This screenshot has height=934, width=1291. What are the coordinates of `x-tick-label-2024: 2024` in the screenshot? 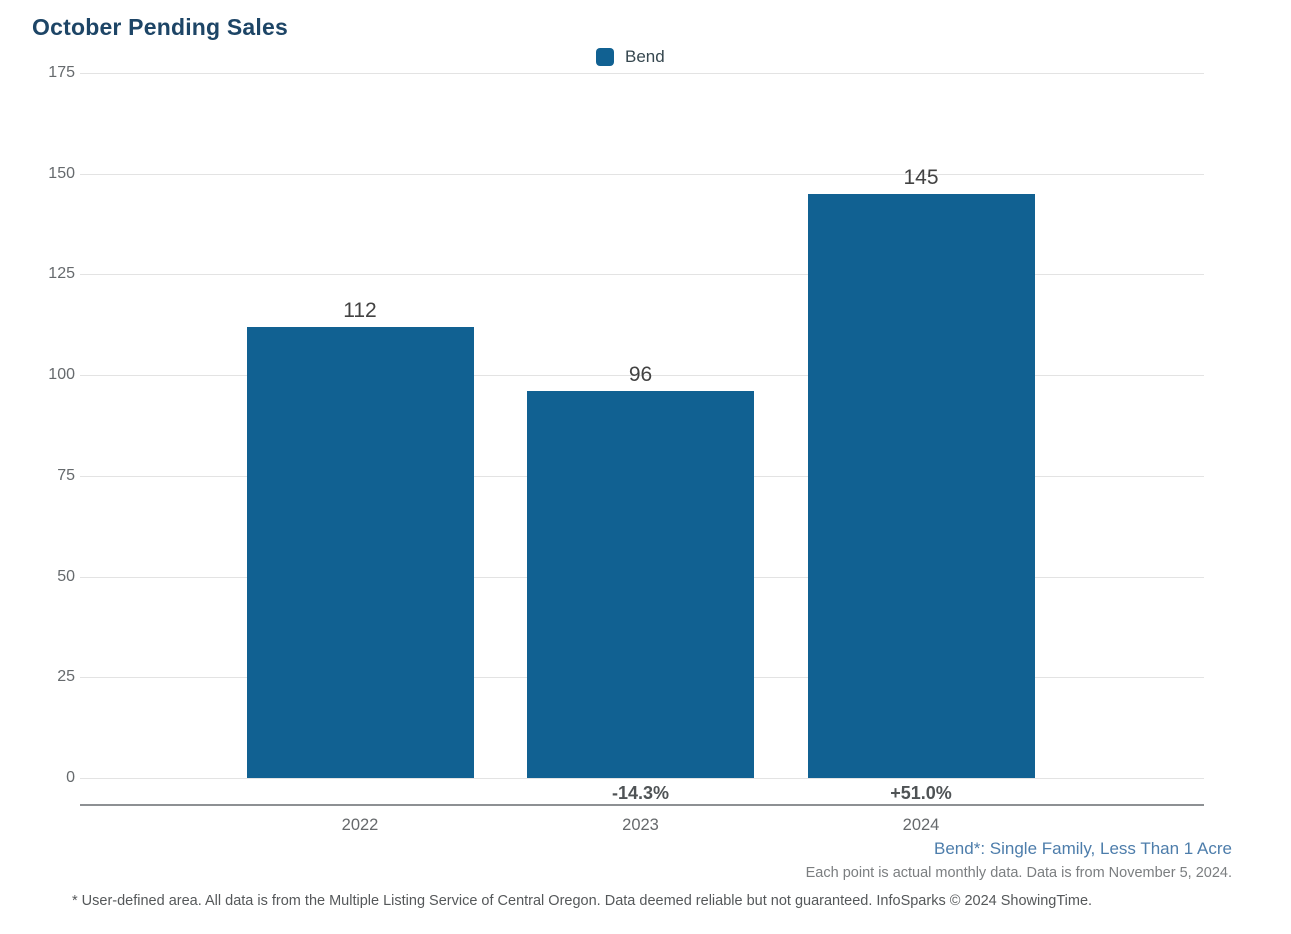 It's located at (921, 825).